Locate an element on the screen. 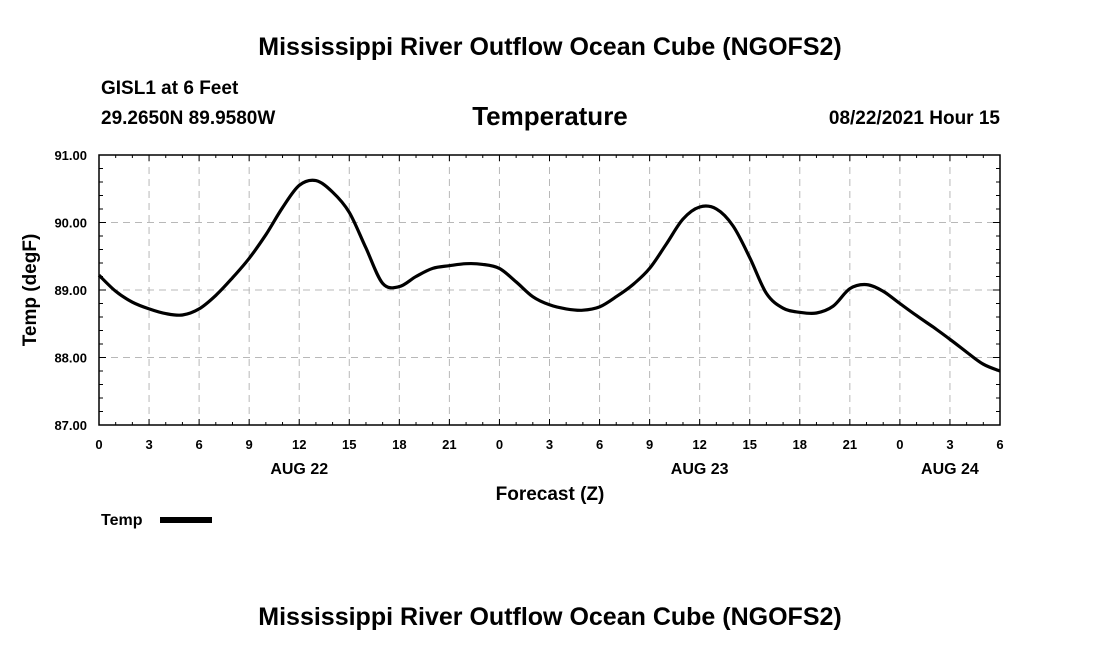 The height and width of the screenshot is (650, 1100). station-coordinates: 29.2650N 89.9580W is located at coordinates (188, 118).